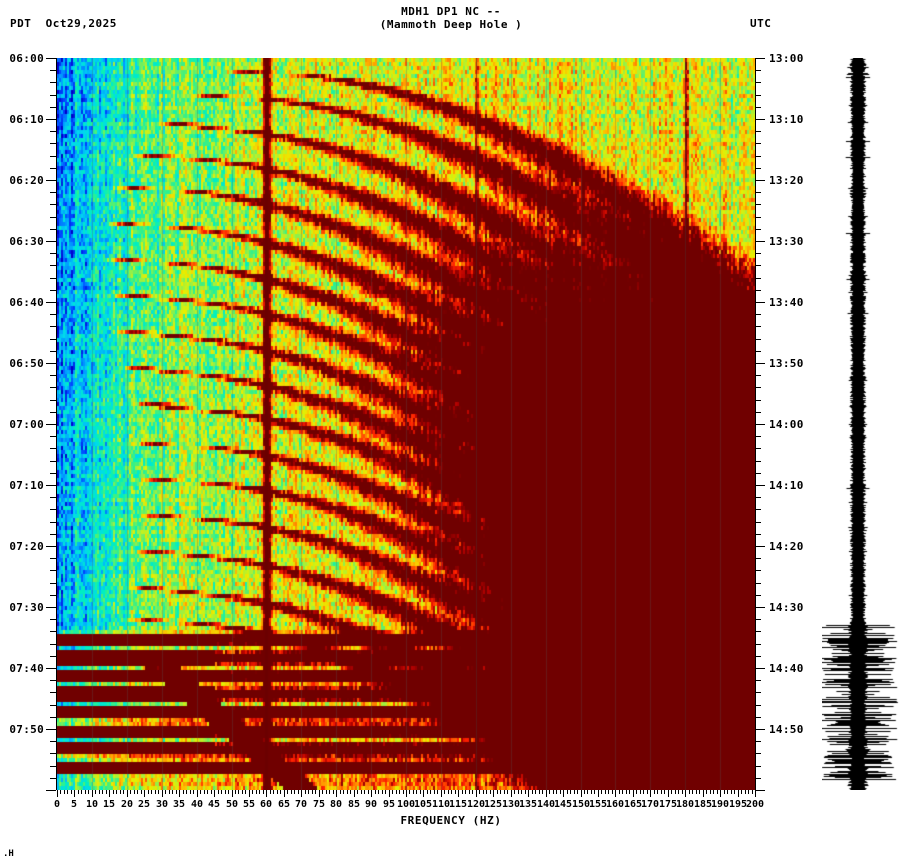  Describe the element at coordinates (493, 804) in the screenshot. I see `frequency-label: 125` at that location.